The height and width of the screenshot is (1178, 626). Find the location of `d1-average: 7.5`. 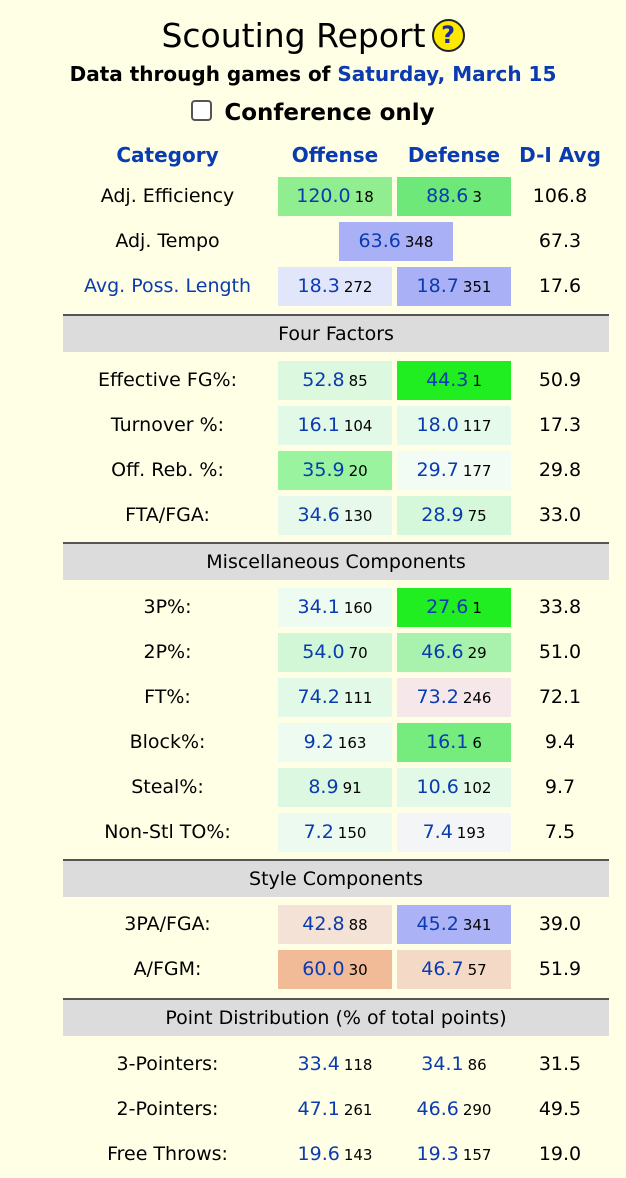

d1-average: 7.5 is located at coordinates (560, 832).